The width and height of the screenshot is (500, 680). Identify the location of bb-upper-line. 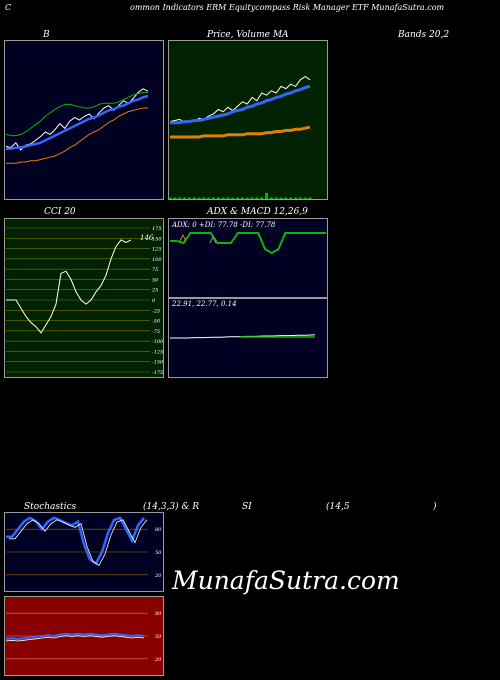
(76, 114).